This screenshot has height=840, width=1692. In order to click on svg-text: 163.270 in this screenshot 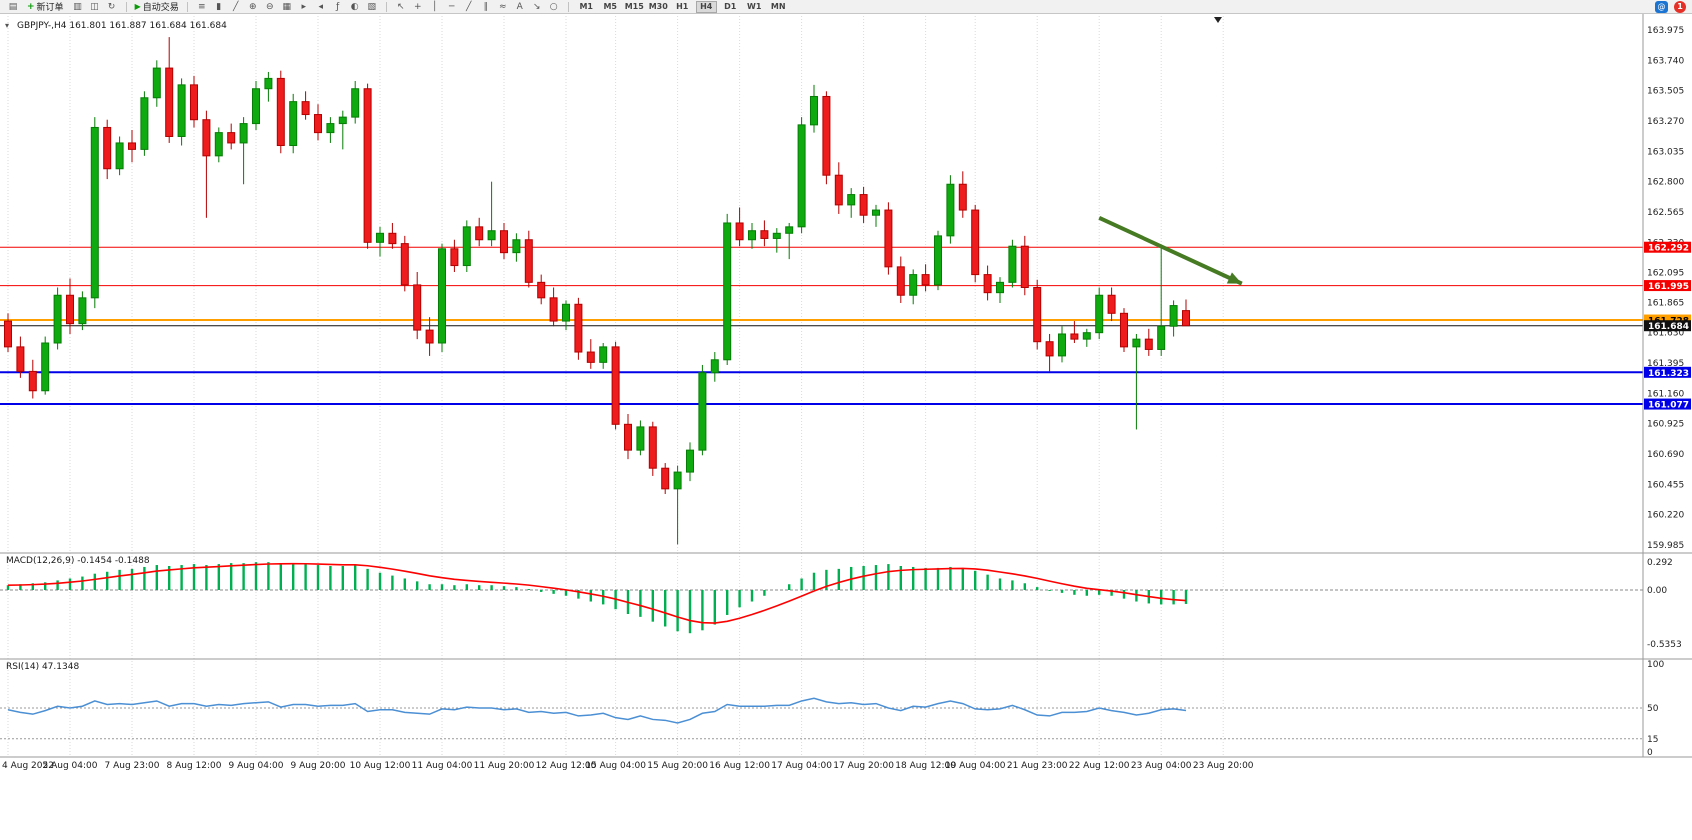, I will do `click(1665, 122)`.